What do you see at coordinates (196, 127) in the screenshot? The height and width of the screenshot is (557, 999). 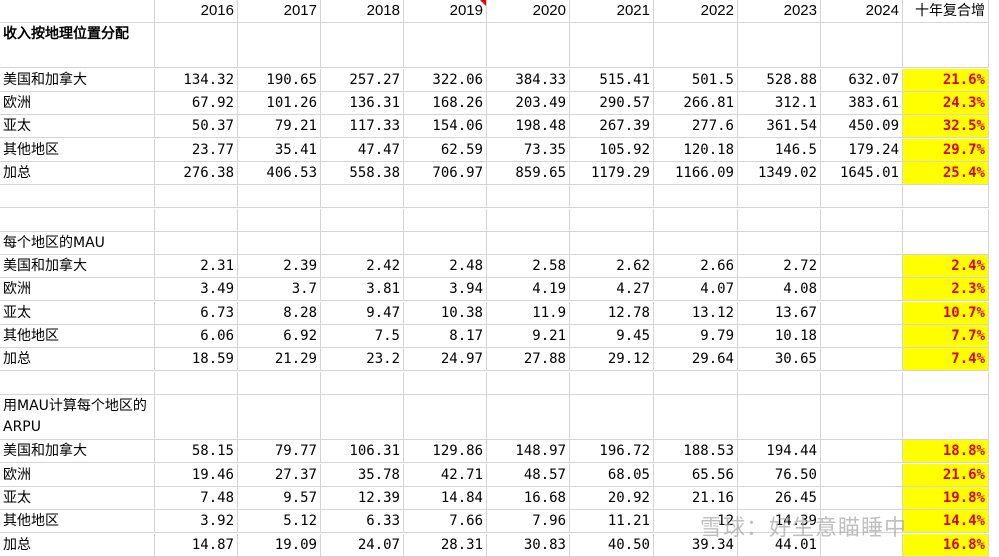 I see `value-cell: 50.37` at bounding box center [196, 127].